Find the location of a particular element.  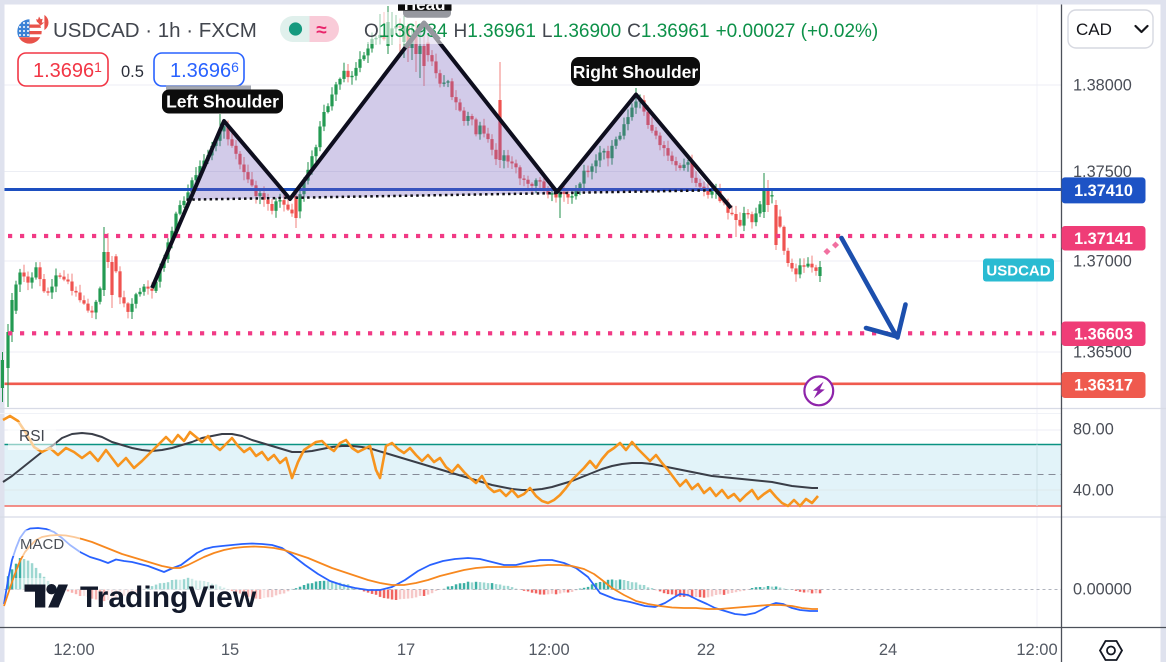

svg-text: 0.00000 is located at coordinates (1102, 590).